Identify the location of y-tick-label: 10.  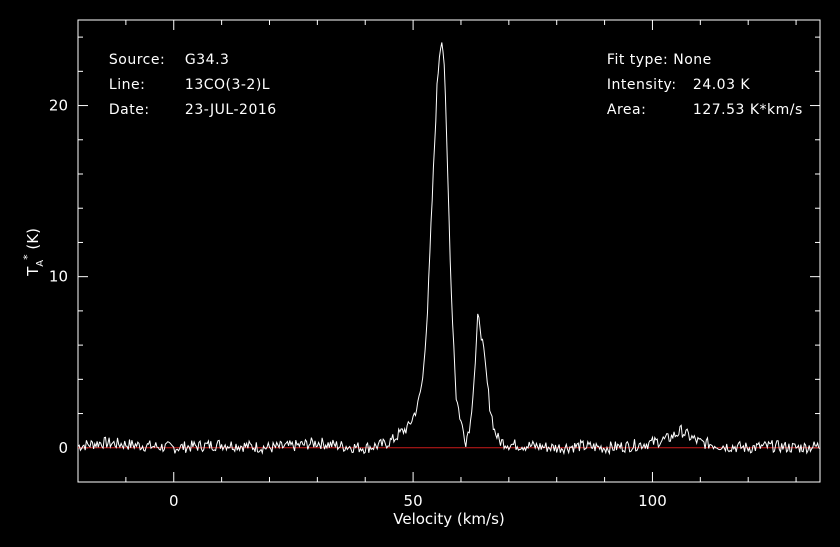
(58, 277).